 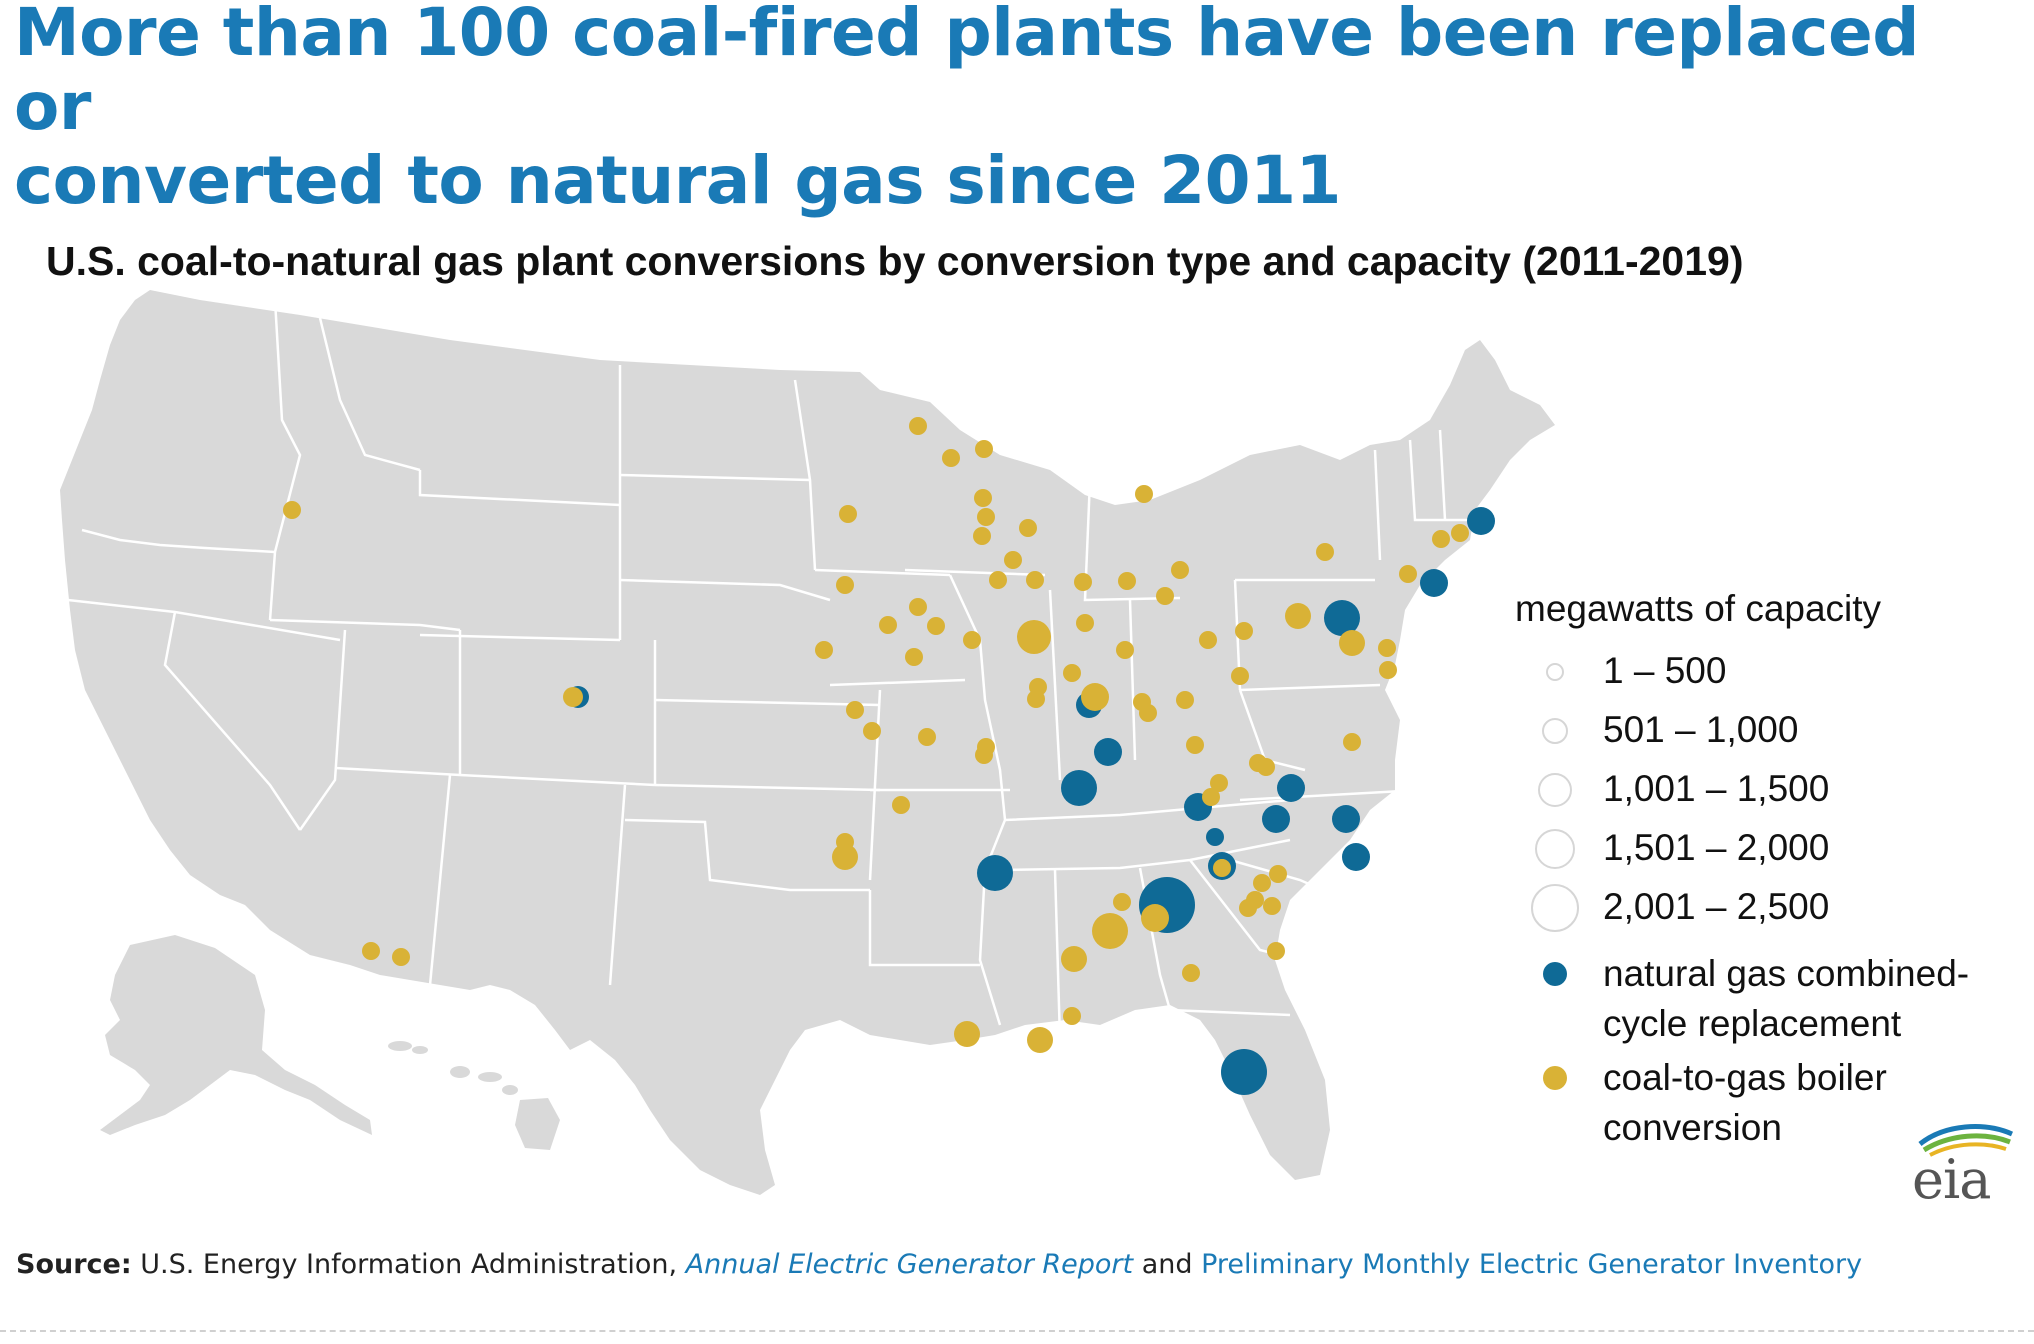 What do you see at coordinates (1716, 788) in the screenshot?
I see `legend-size-label: 1,001 – 1,500` at bounding box center [1716, 788].